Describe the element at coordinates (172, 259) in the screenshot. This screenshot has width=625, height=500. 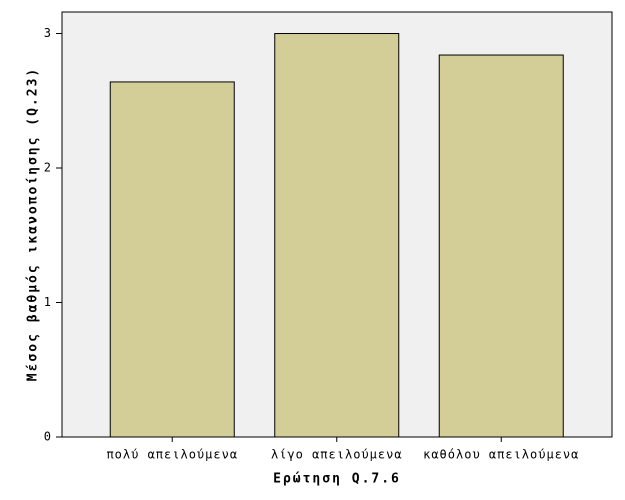
I see `bar` at that location.